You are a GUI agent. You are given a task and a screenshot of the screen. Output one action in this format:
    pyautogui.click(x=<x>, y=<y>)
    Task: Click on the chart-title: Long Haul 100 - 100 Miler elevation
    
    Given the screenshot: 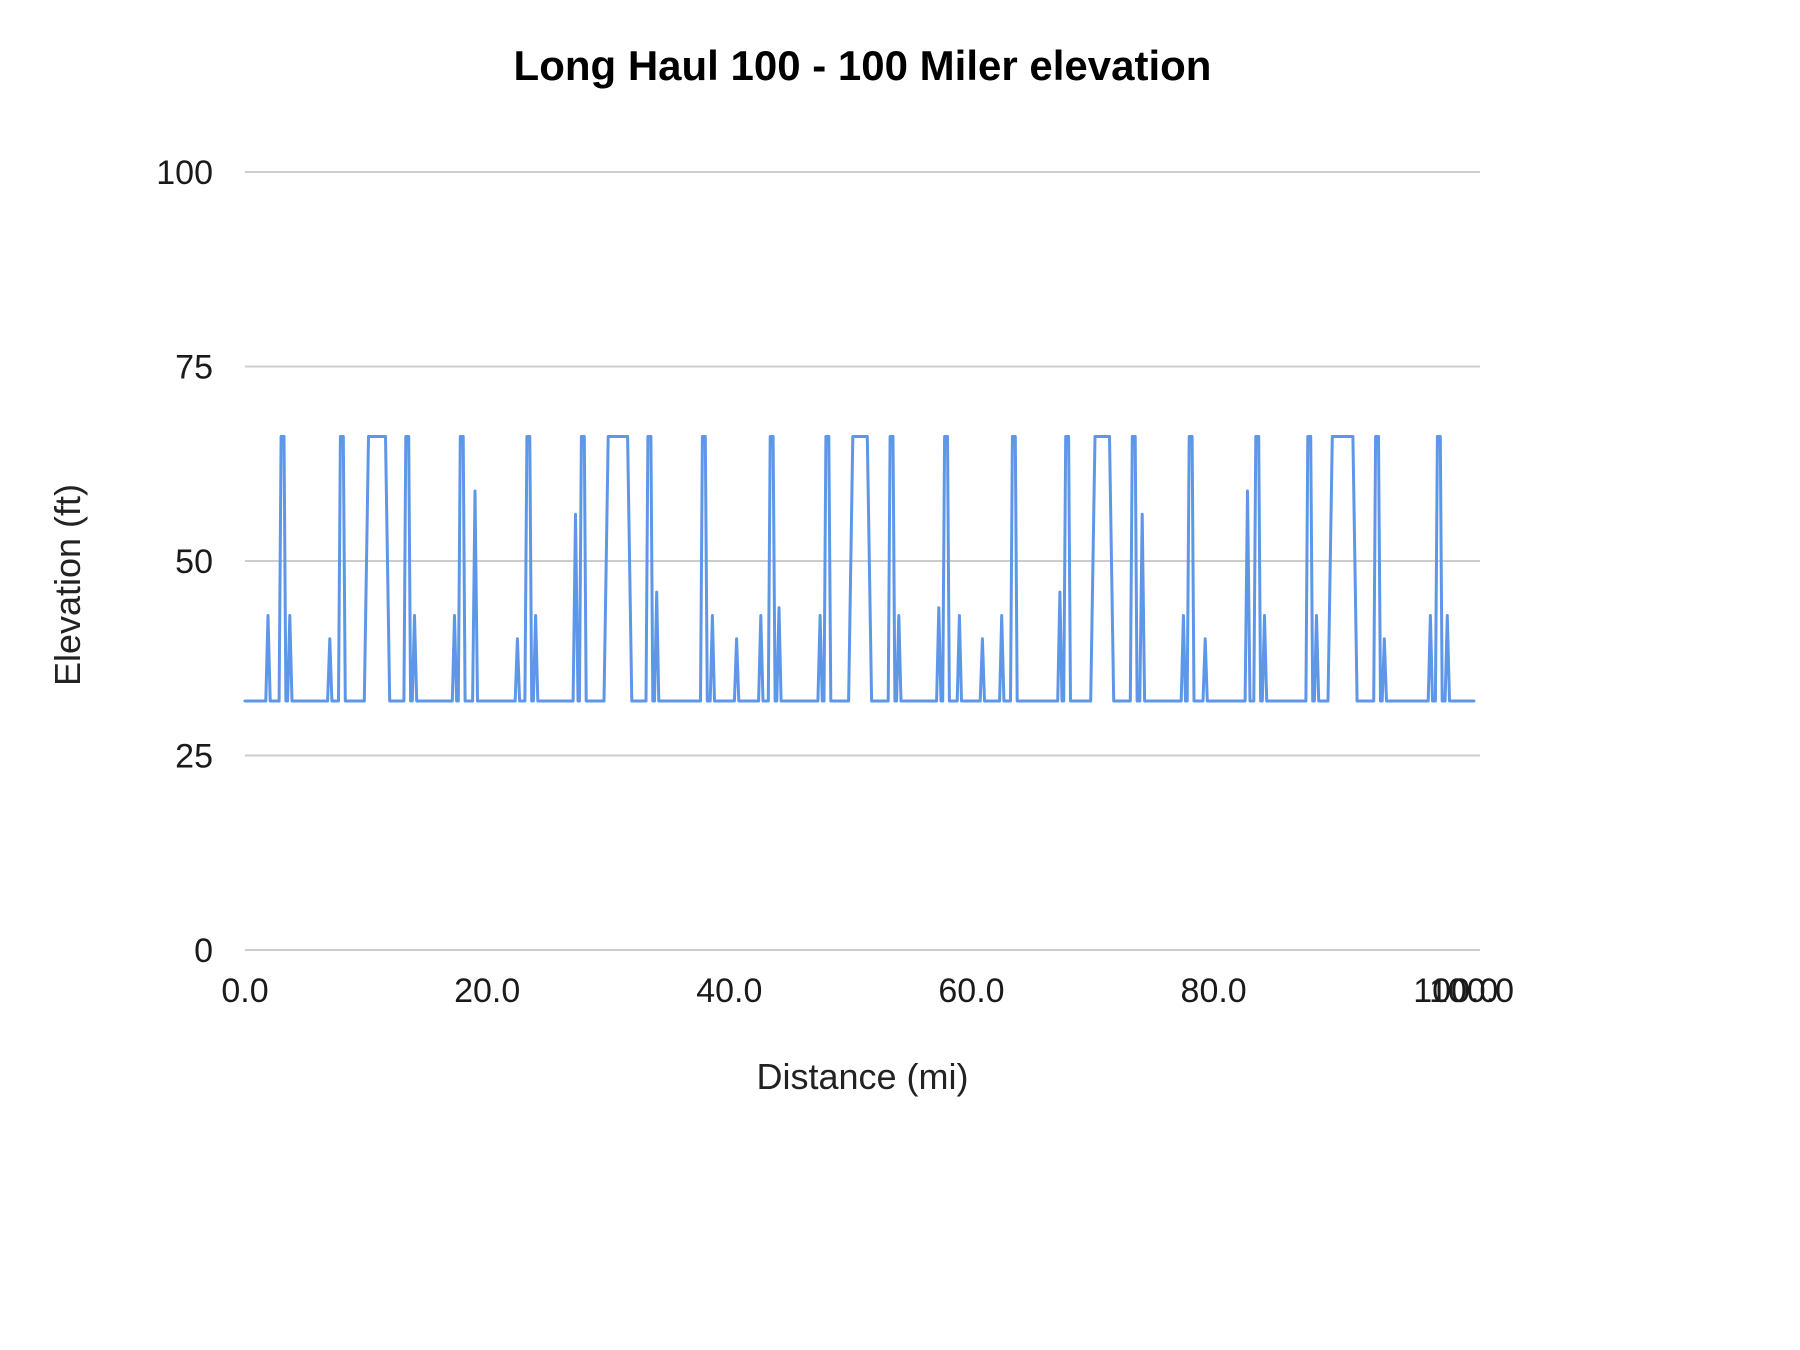 What is the action you would take?
    pyautogui.click(x=862, y=65)
    